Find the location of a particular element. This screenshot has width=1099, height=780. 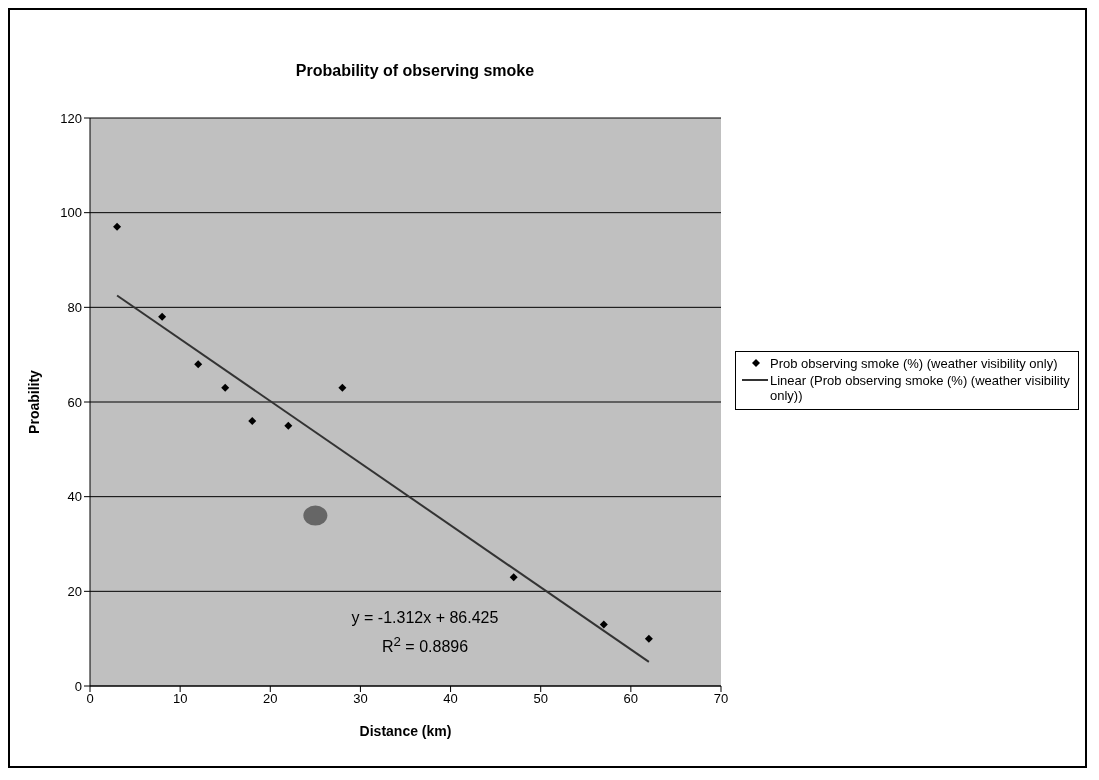

x-tick-label: 20 is located at coordinates (270, 699).